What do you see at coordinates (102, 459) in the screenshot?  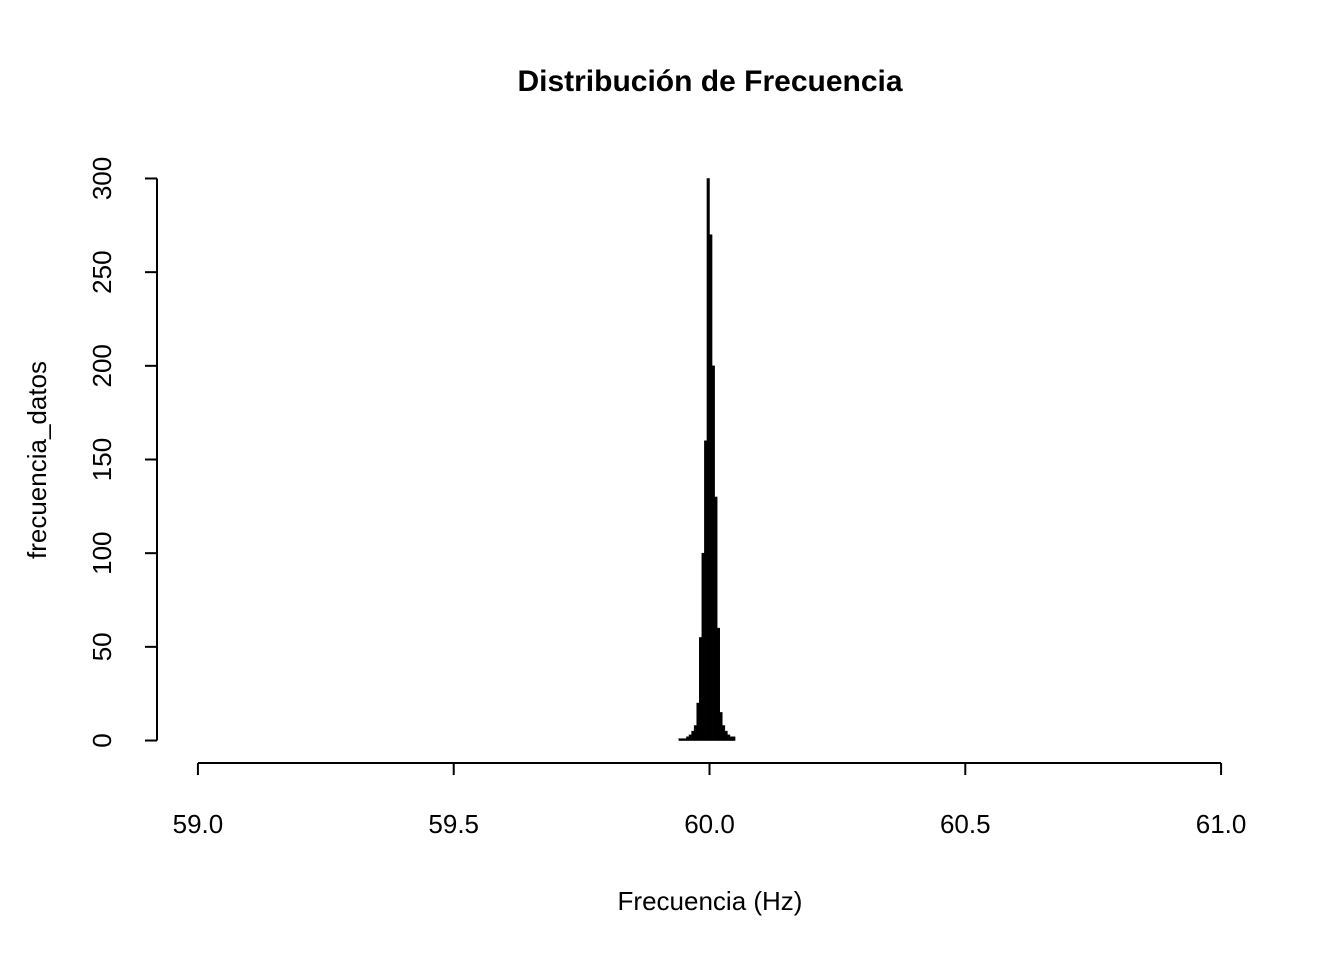 I see `y-tick-label: 150` at bounding box center [102, 459].